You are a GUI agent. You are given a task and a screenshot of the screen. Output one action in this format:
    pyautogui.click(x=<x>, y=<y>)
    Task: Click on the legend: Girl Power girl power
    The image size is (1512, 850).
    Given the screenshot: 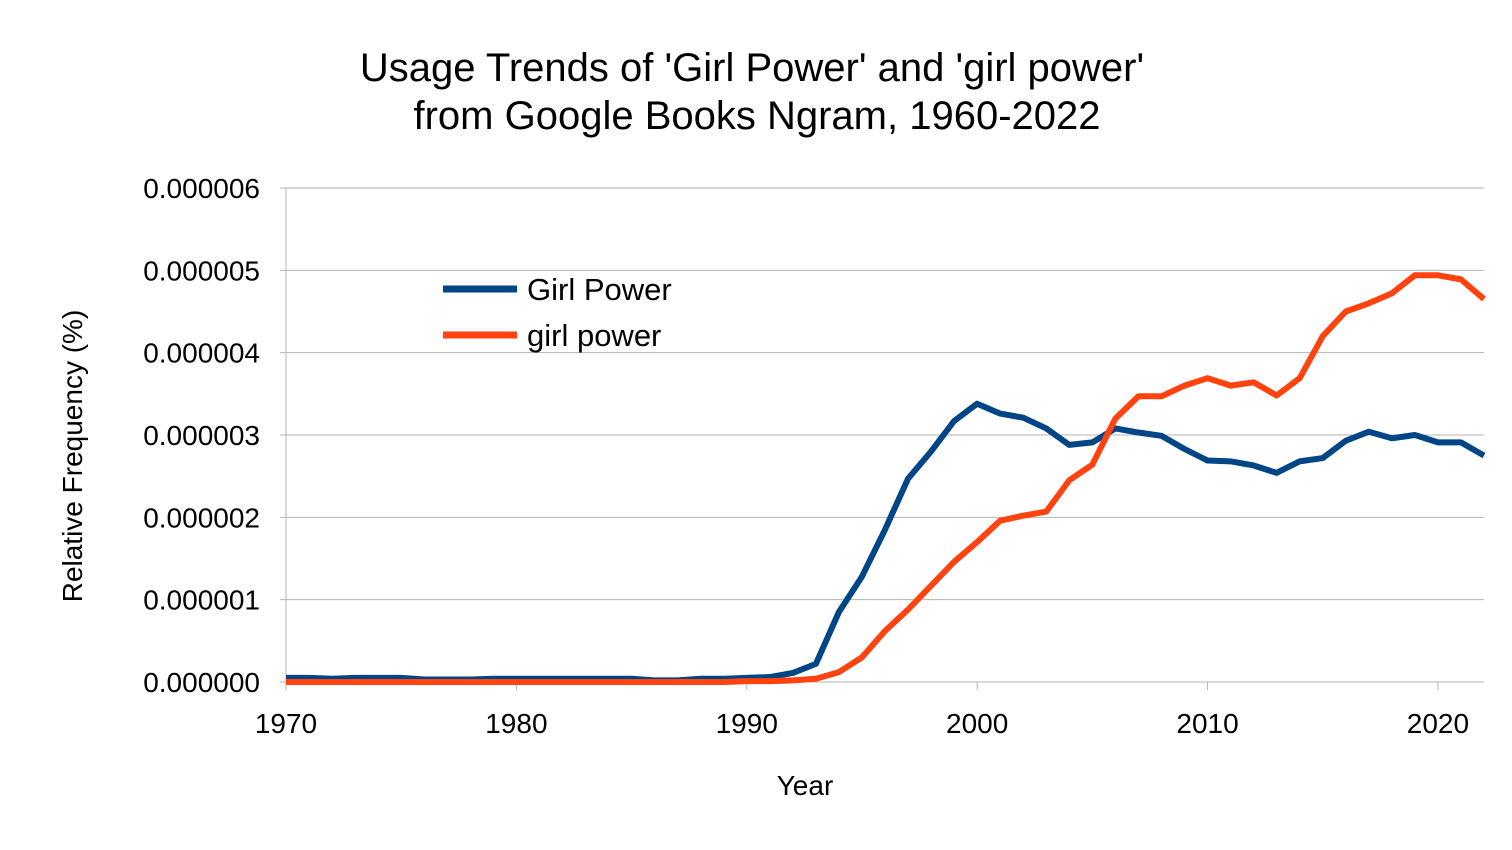 What is the action you would take?
    pyautogui.click(x=557, y=312)
    